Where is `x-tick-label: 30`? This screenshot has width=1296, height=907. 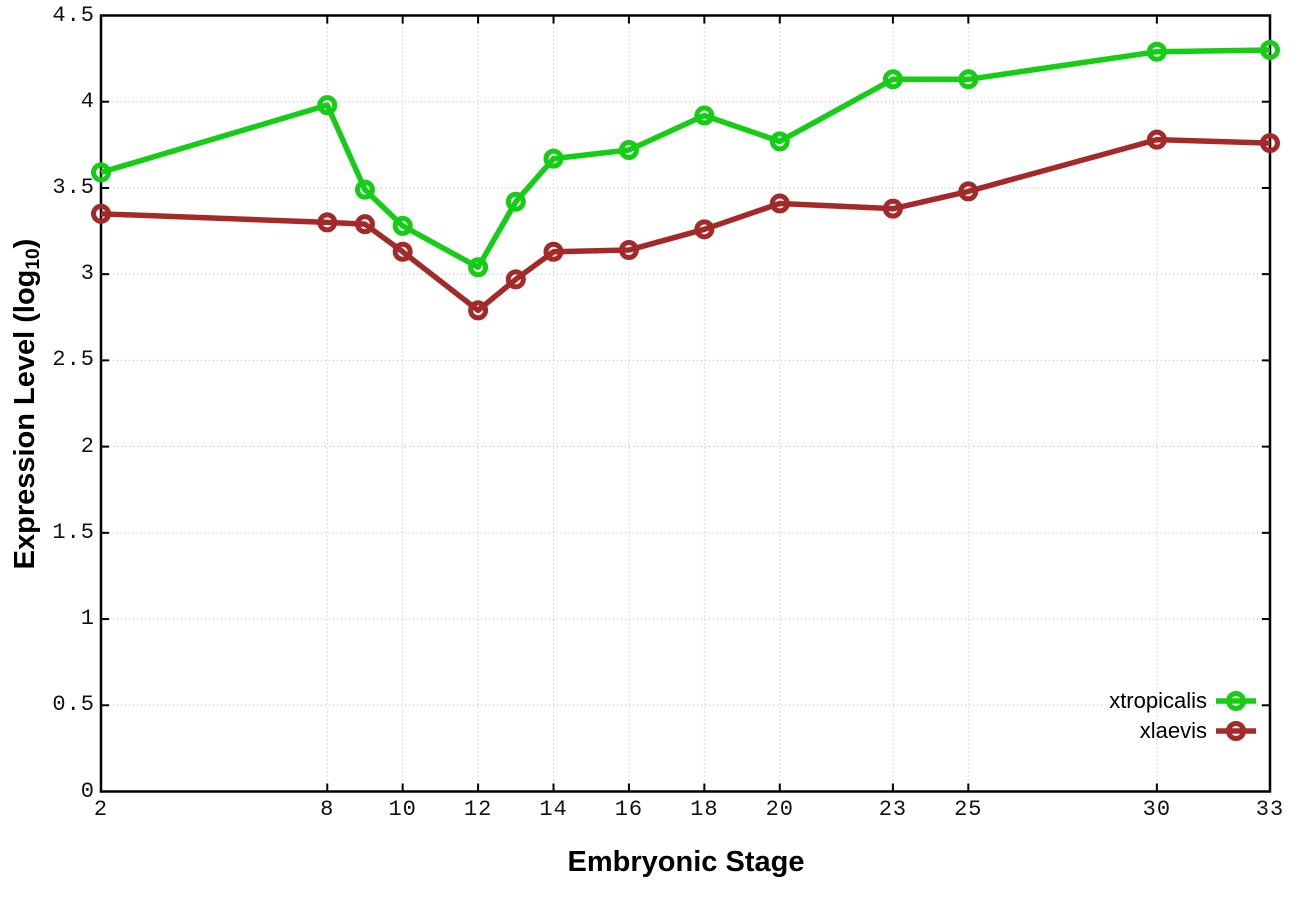 x-tick-label: 30 is located at coordinates (1157, 809).